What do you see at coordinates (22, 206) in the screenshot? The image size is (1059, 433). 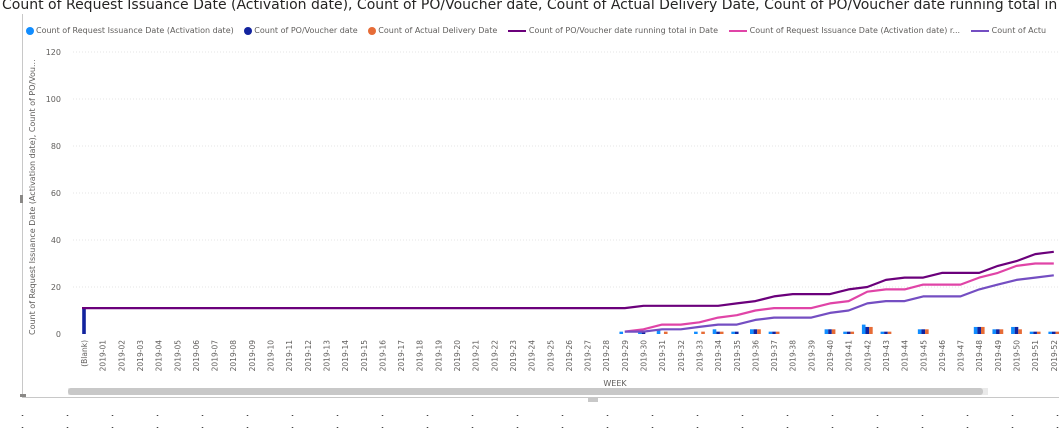 I see `visual-border-left` at bounding box center [22, 206].